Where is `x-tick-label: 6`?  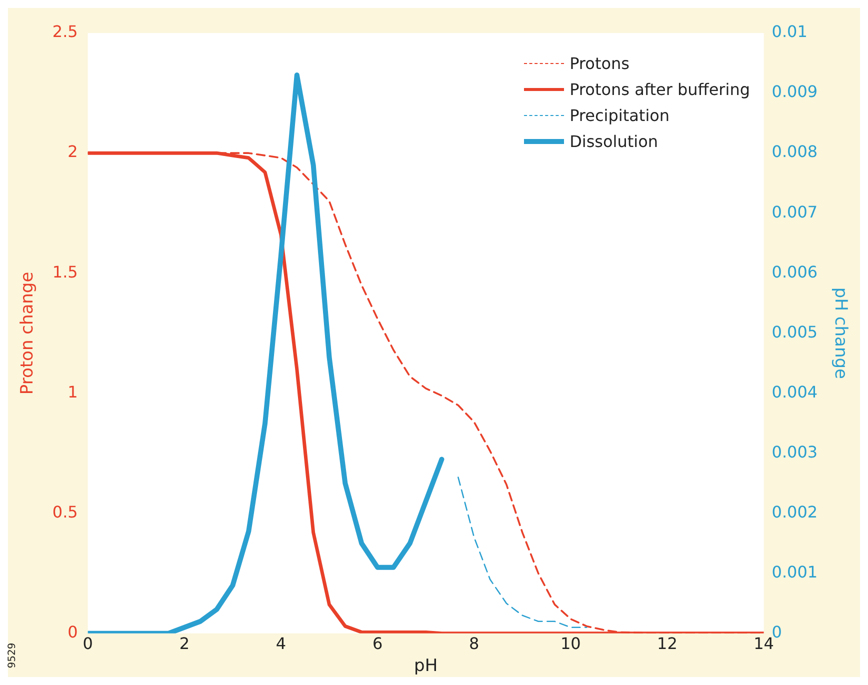
x-tick-label: 6 is located at coordinates (377, 644).